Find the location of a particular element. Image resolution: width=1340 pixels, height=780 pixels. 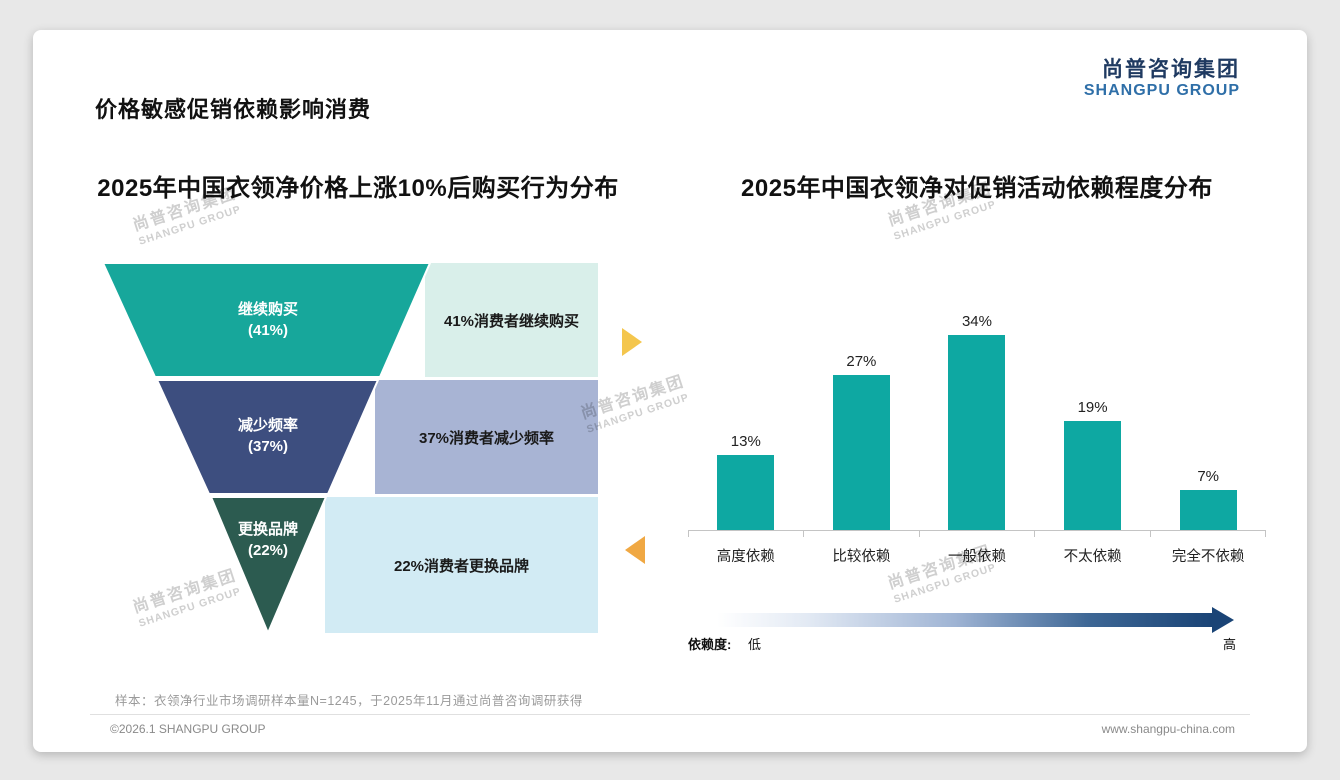

logo-english-name: SHANGPU GROUP is located at coordinates (1161, 91).